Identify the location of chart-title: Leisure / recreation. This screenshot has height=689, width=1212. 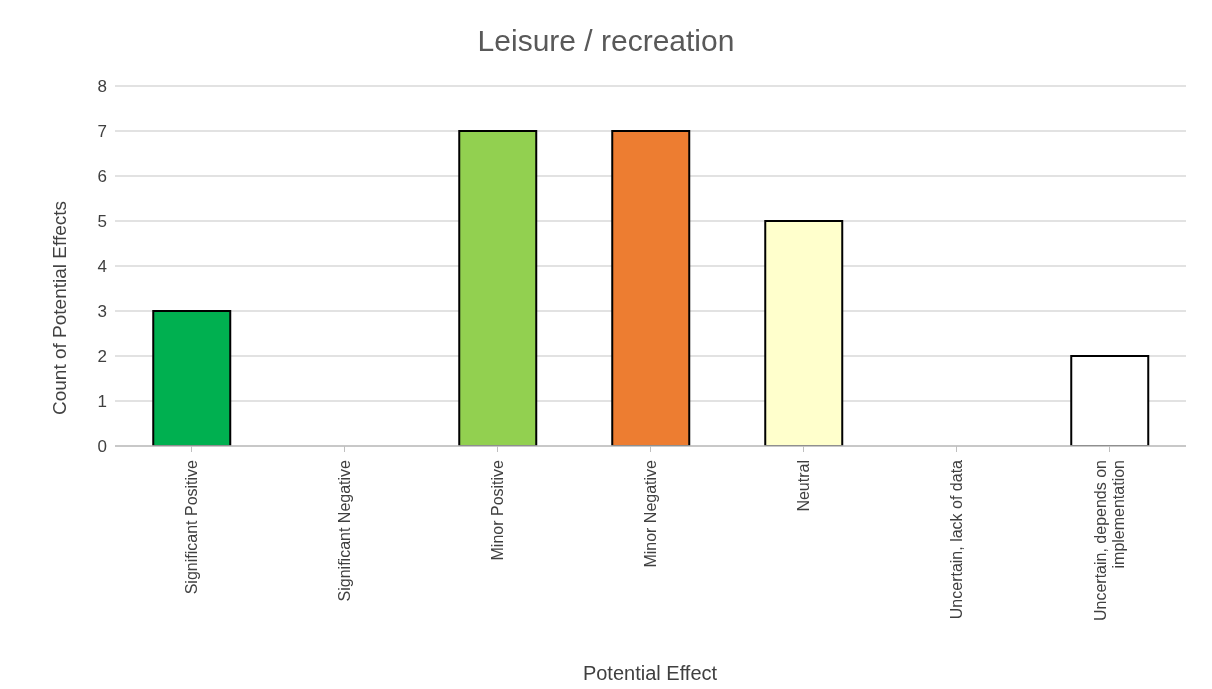
(606, 41).